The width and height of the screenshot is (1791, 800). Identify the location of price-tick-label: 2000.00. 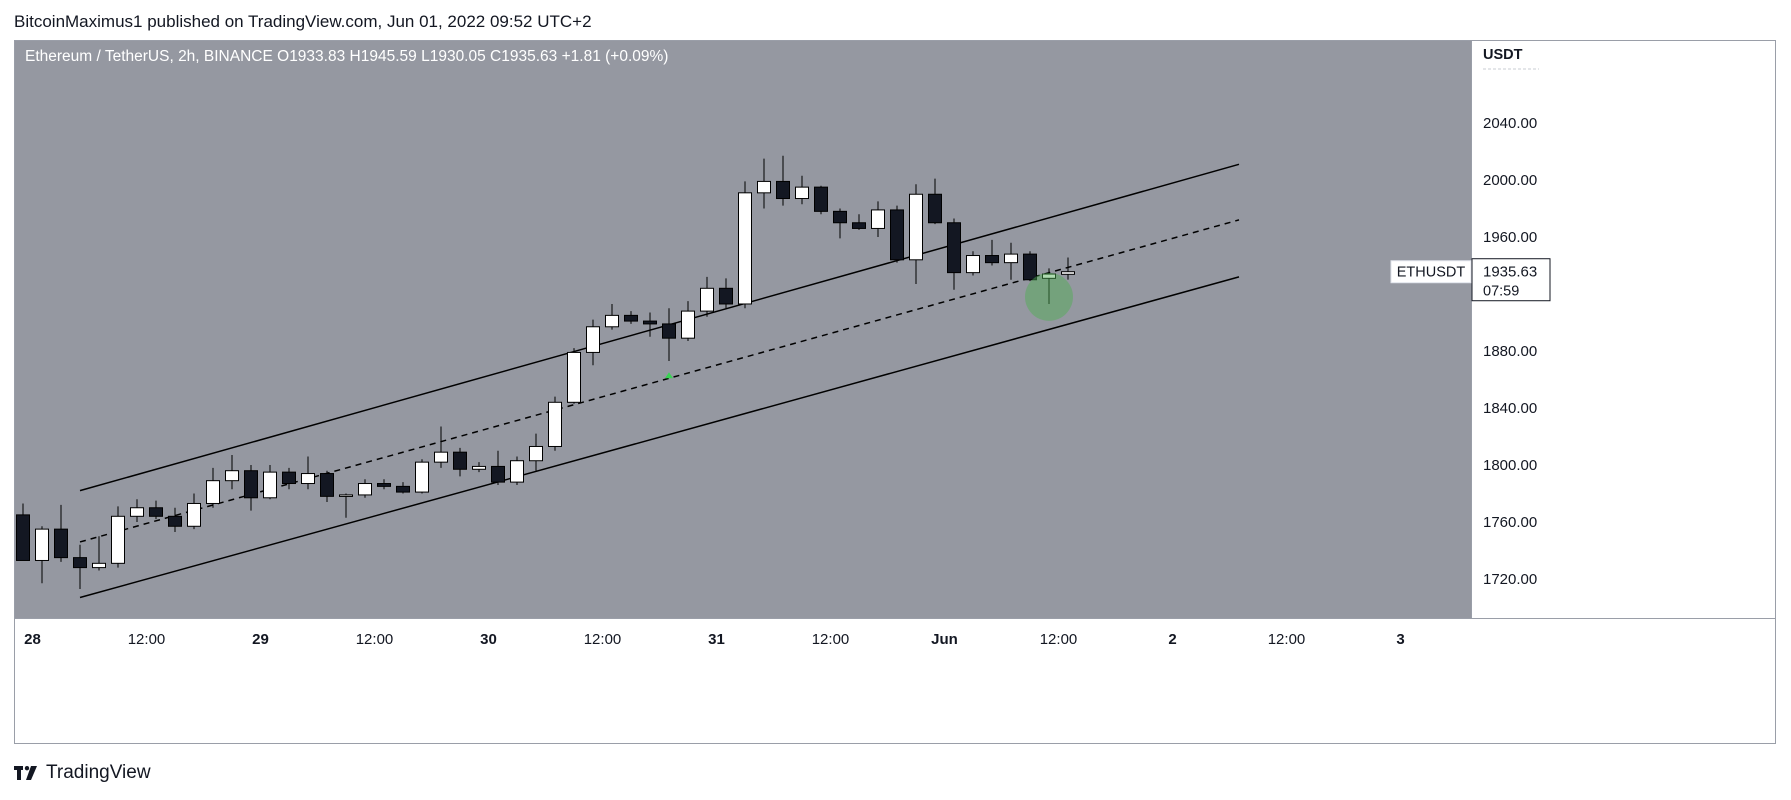
(1510, 180).